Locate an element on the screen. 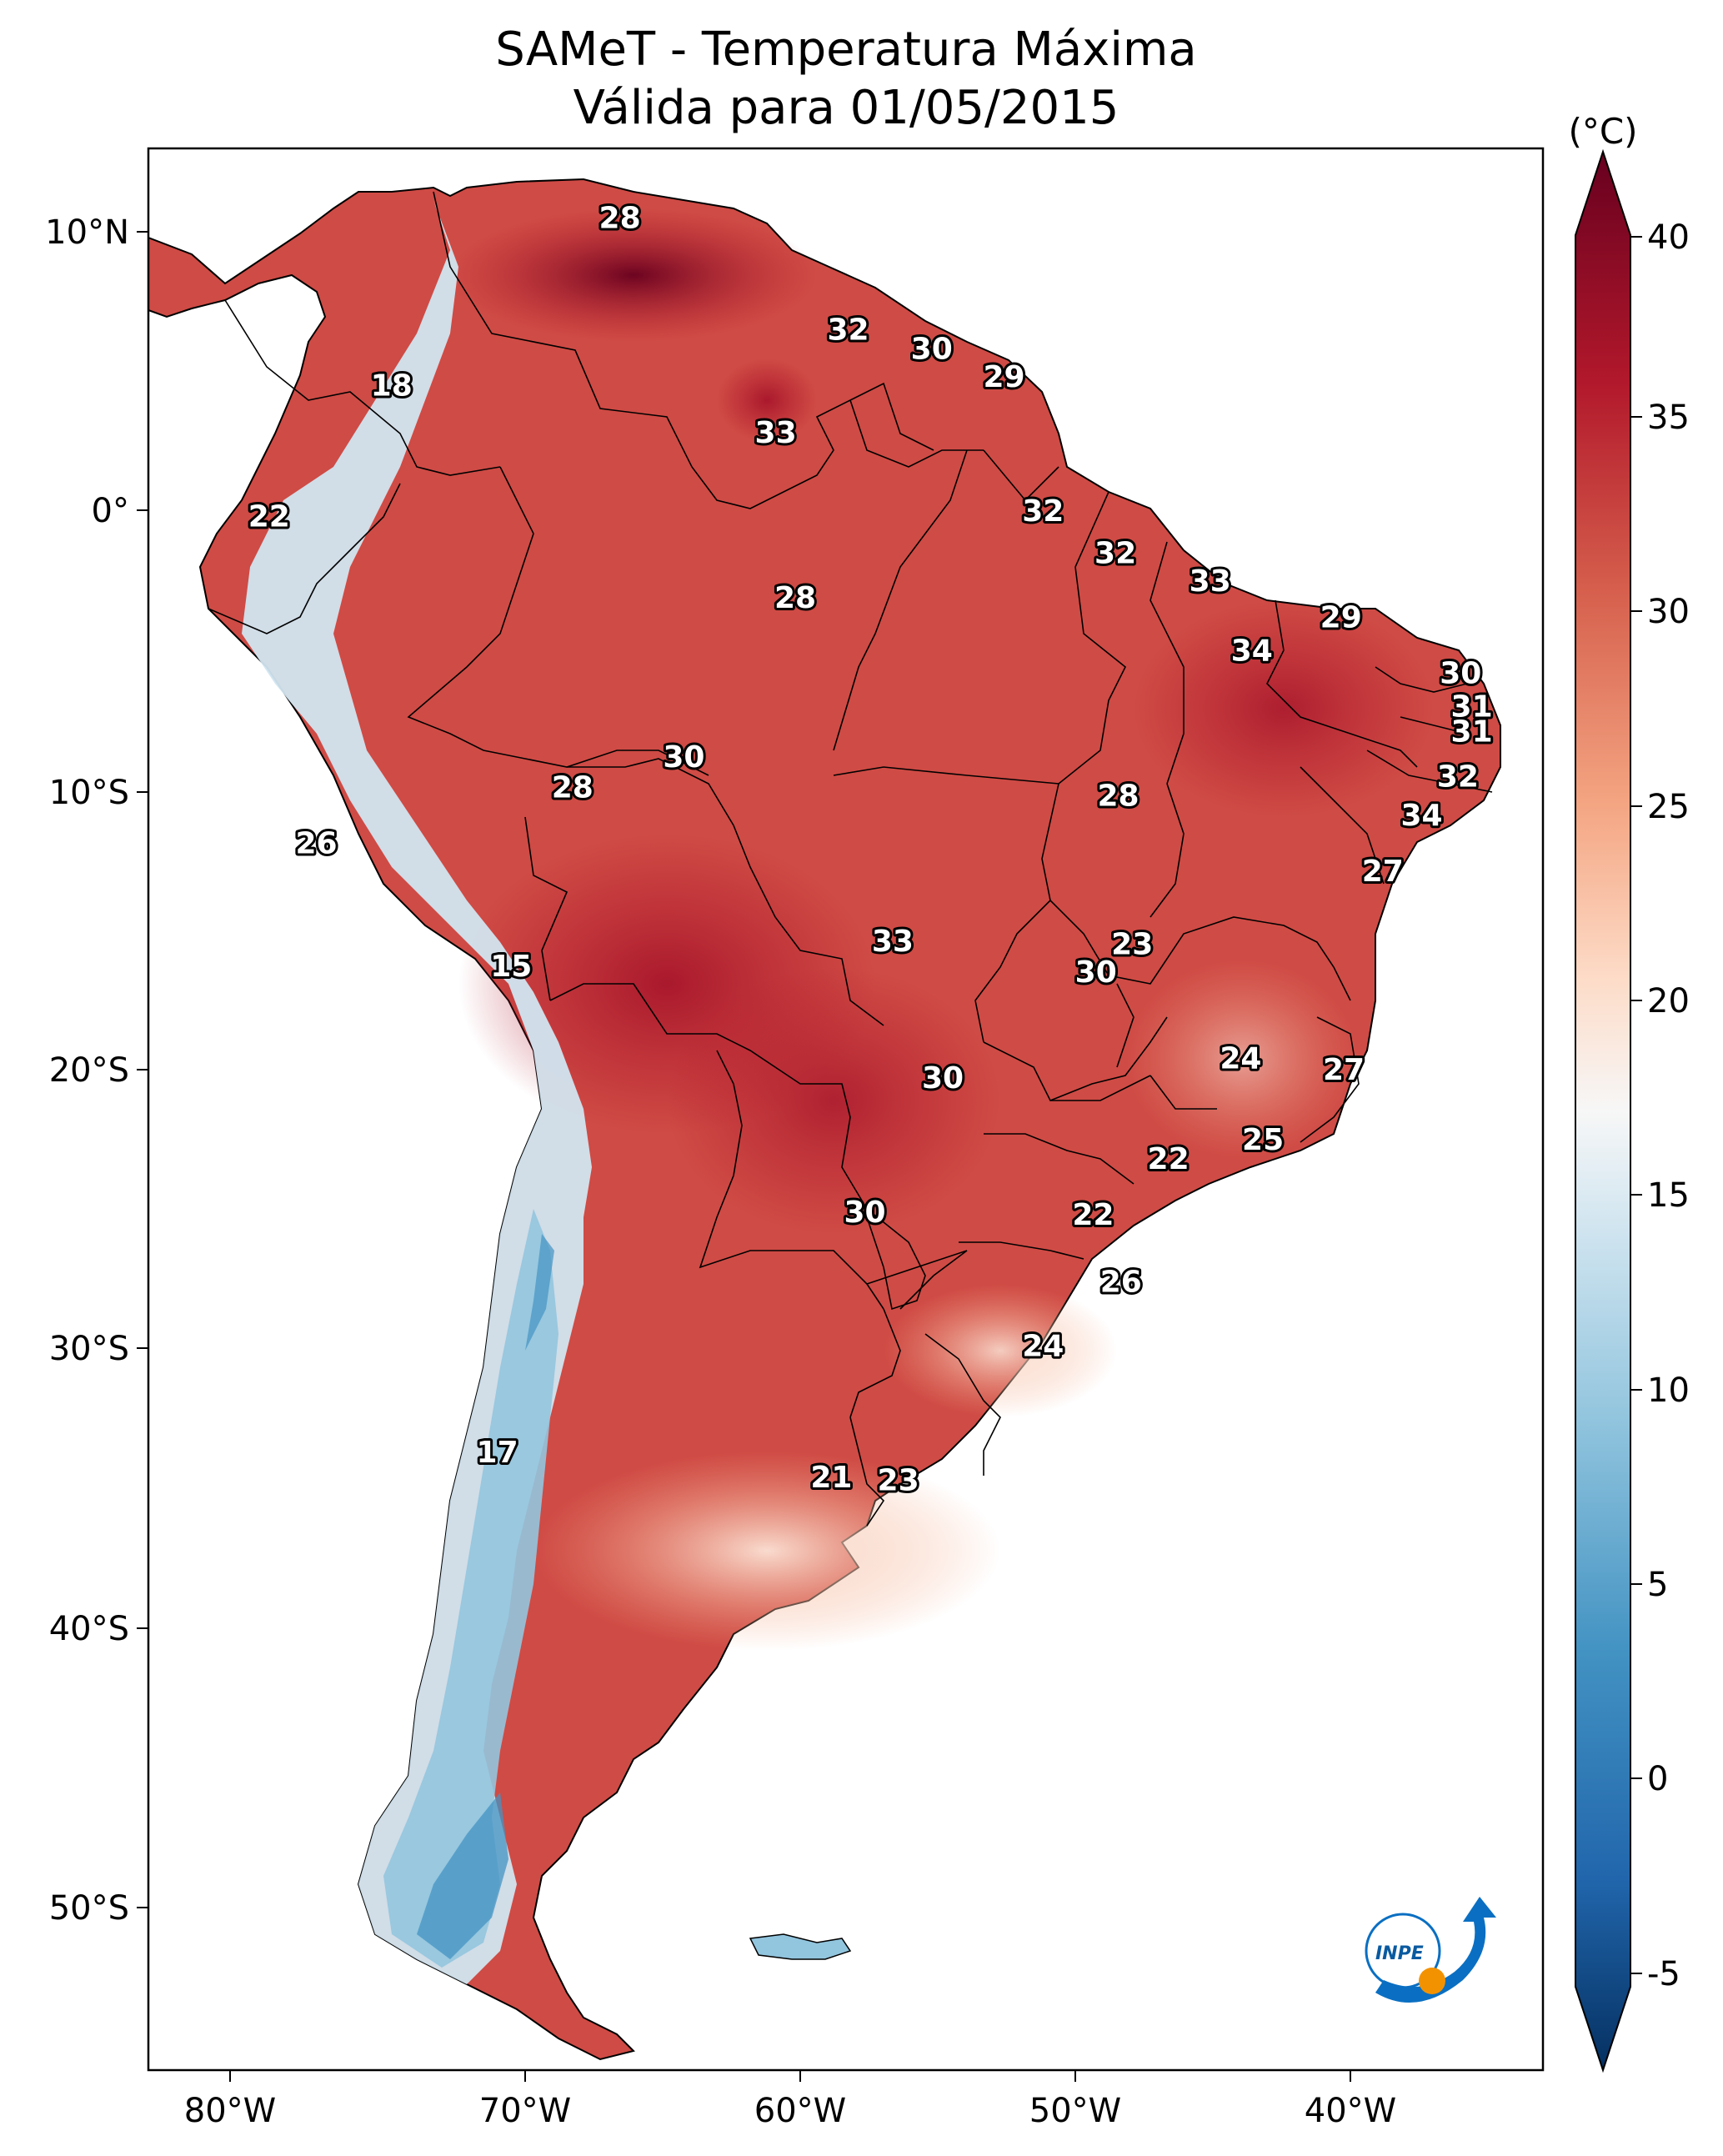 The width and height of the screenshot is (1723, 2156). inpe-logo: INPE is located at coordinates (1431, 1950).